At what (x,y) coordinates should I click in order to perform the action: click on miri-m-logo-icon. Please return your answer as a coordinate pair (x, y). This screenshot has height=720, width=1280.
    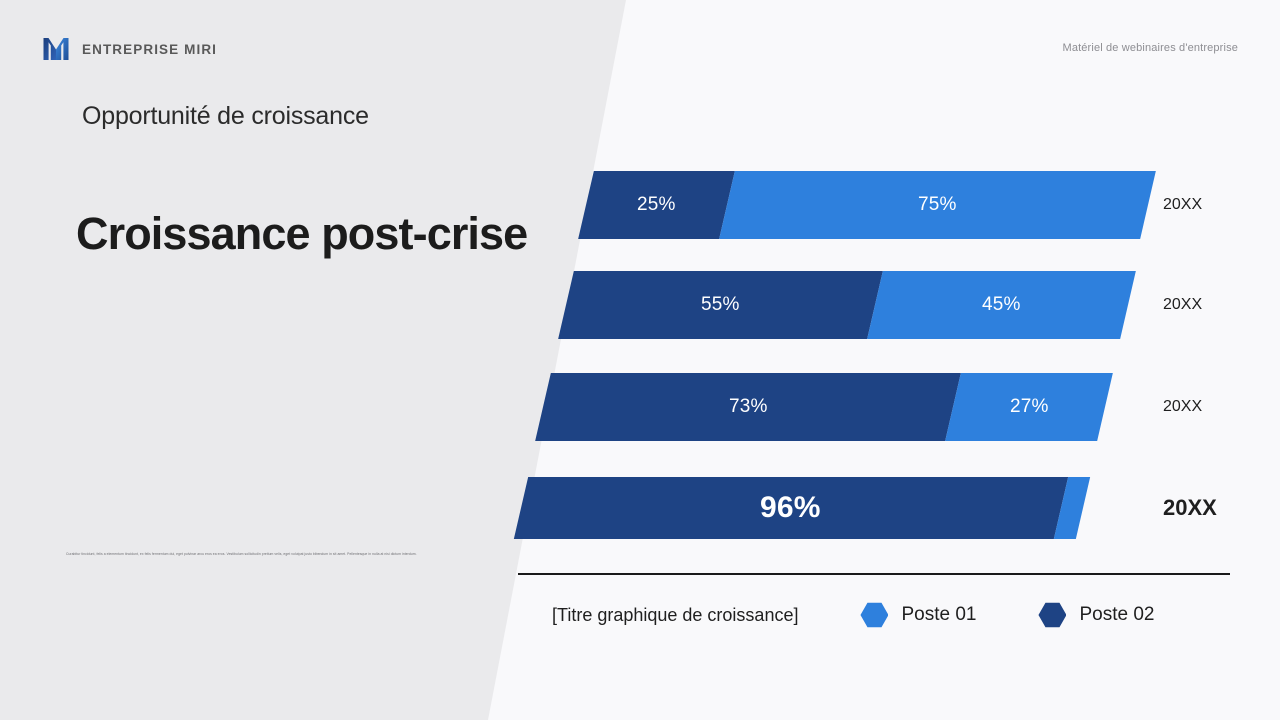
    Looking at the image, I should click on (56, 49).